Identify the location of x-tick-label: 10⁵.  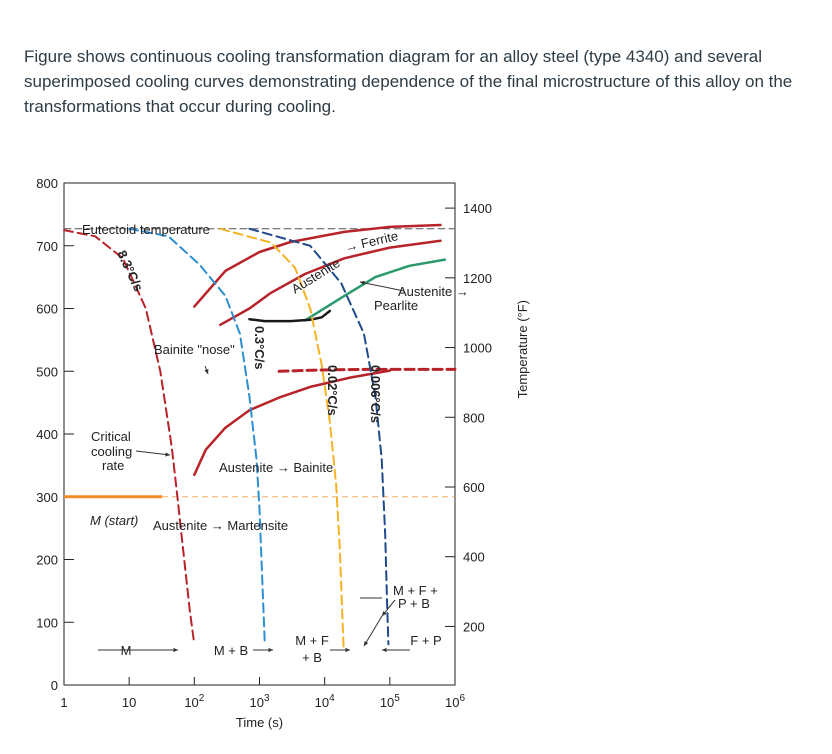
(390, 701).